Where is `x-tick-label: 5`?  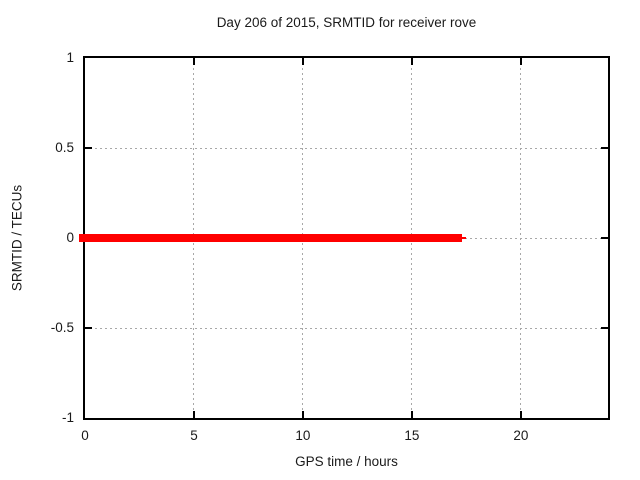
x-tick-label: 5 is located at coordinates (194, 435).